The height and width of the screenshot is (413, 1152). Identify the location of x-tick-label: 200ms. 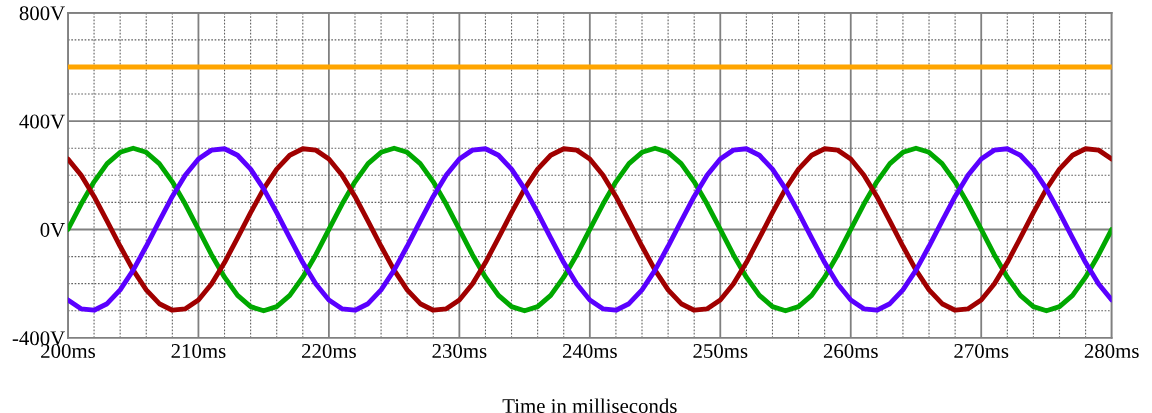
(68, 351).